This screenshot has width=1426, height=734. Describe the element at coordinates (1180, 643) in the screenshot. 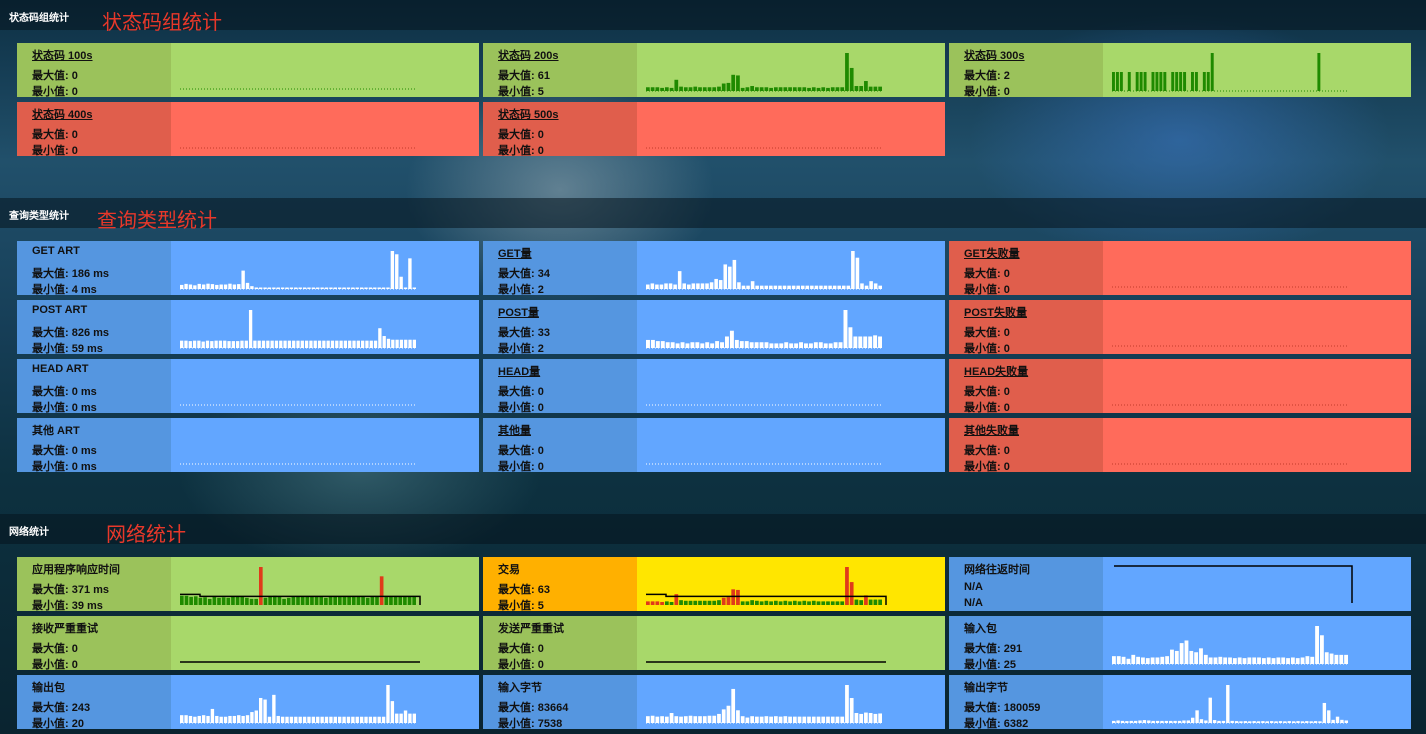

I see `tile-input-packets: 输入包 最大值: 291 最小值: 25` at that location.